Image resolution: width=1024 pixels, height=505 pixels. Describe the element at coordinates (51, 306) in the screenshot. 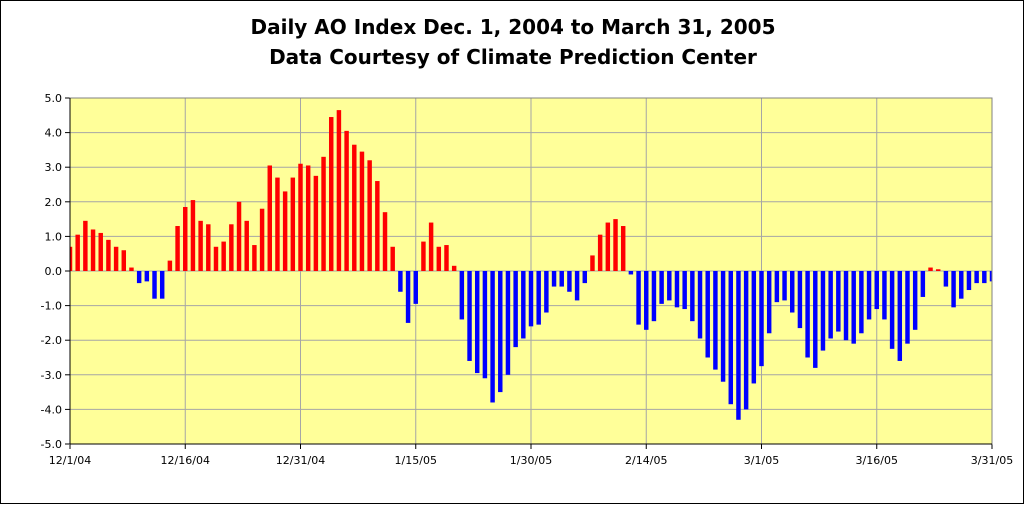

I see `y-tick-label: -1.0` at that location.